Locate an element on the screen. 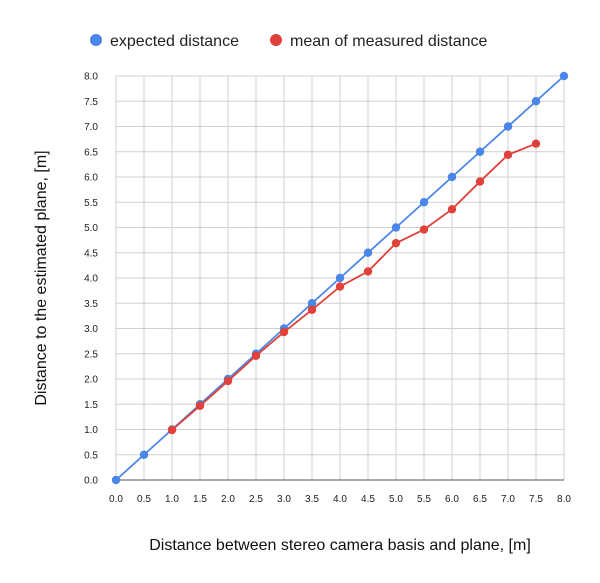 The image size is (600, 583). x-tick-label: 6.5 is located at coordinates (480, 499).